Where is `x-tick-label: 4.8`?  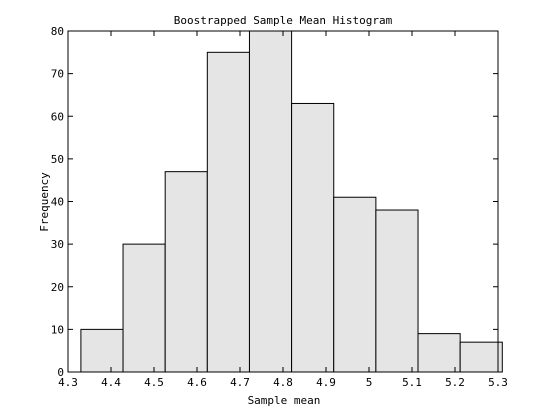 x-tick-label: 4.8 is located at coordinates (283, 382).